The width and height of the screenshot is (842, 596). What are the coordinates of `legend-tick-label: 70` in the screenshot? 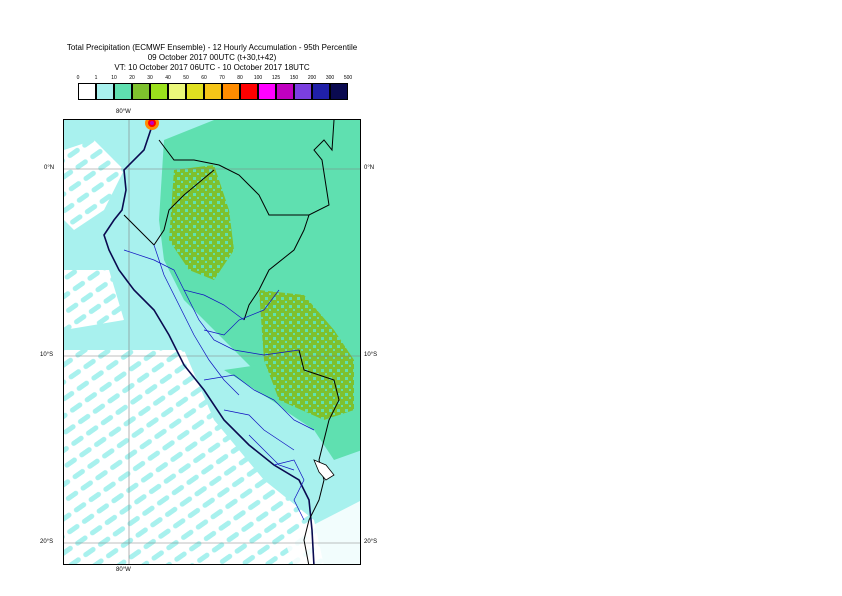 It's located at (222, 78).